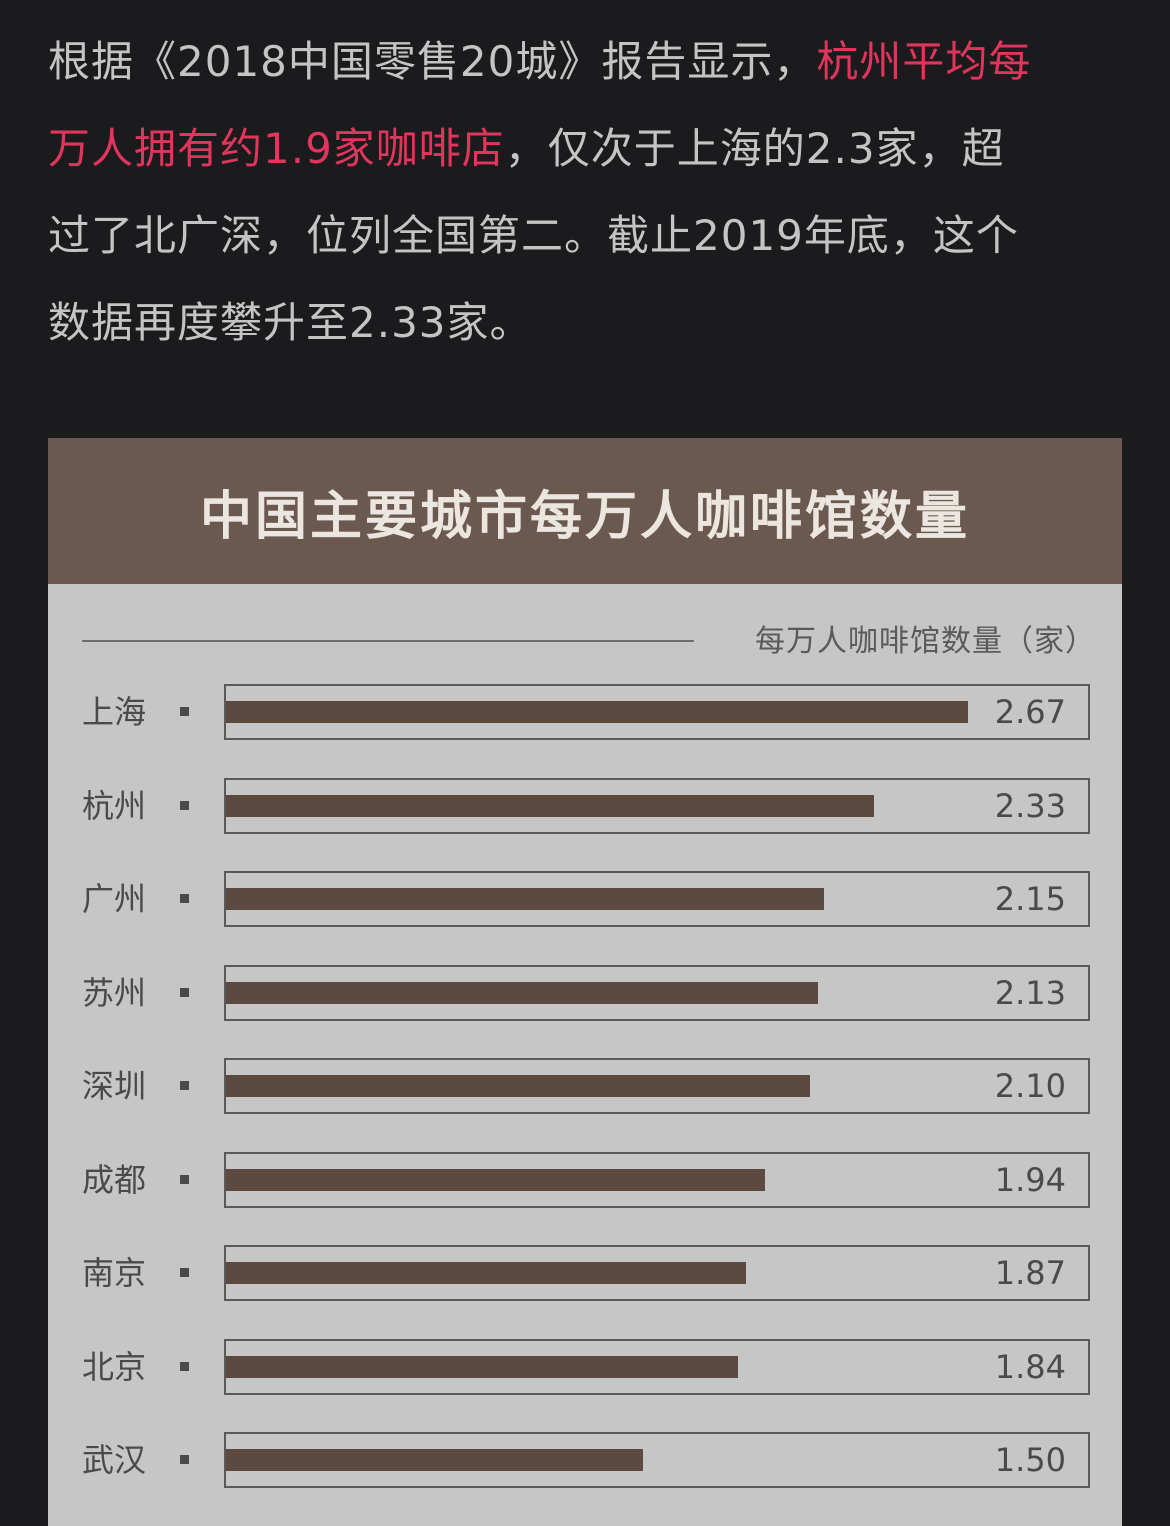 Image resolution: width=1170 pixels, height=1526 pixels. What do you see at coordinates (1030, 1086) in the screenshot?
I see `value-label: 2.10` at bounding box center [1030, 1086].